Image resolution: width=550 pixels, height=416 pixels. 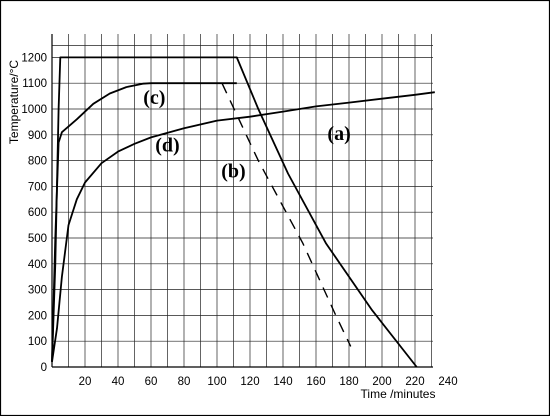 I want to click on y-tick-labels: 0 100 200 300 400 500 600 700 800 900 1000 1100 1200, so click(x=34, y=213).